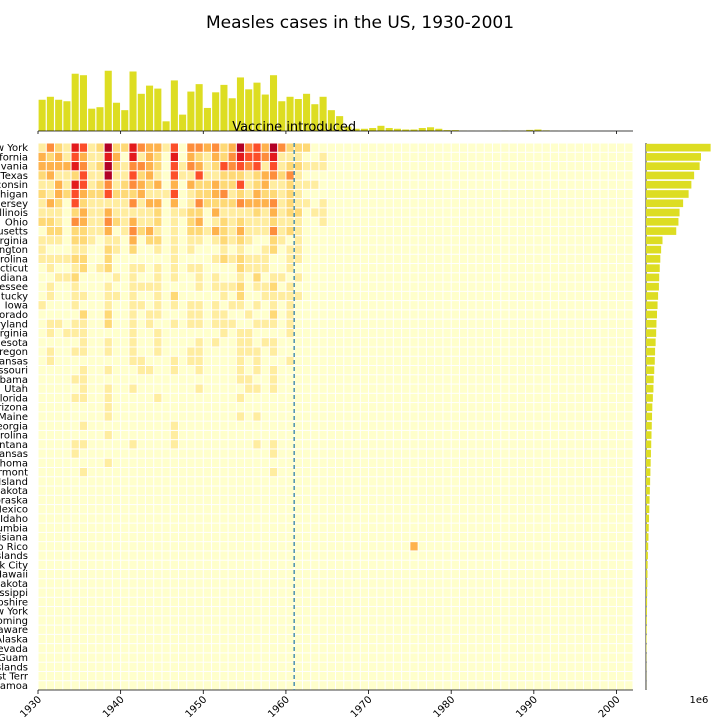 The image size is (720, 720). Describe the element at coordinates (439, 129) in the screenshot. I see `year-bar-1978` at that location.